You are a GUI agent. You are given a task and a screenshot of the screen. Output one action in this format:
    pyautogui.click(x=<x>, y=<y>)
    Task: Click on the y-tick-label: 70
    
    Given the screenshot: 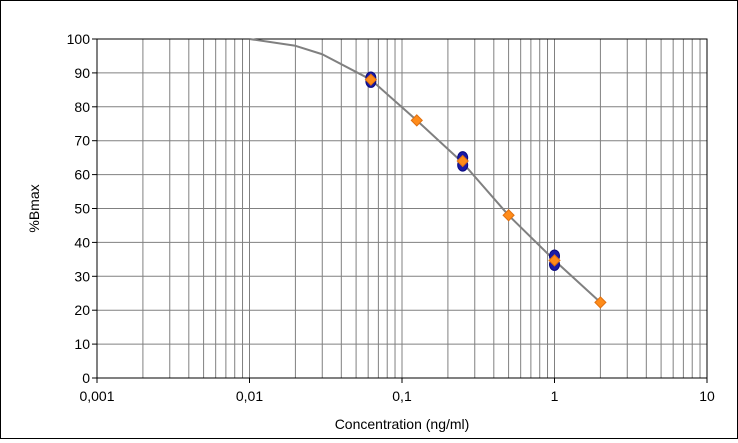 What is the action you would take?
    pyautogui.click(x=82, y=141)
    